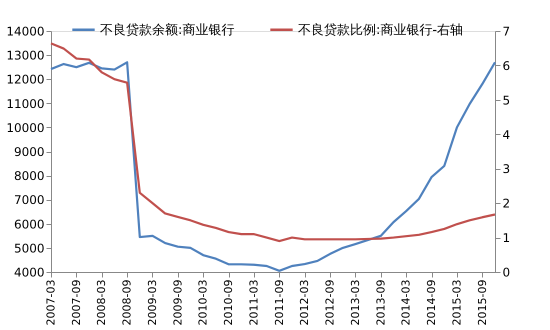  What do you see at coordinates (25, 31) in the screenshot?
I see `y-tick-label: 14000` at bounding box center [25, 31].